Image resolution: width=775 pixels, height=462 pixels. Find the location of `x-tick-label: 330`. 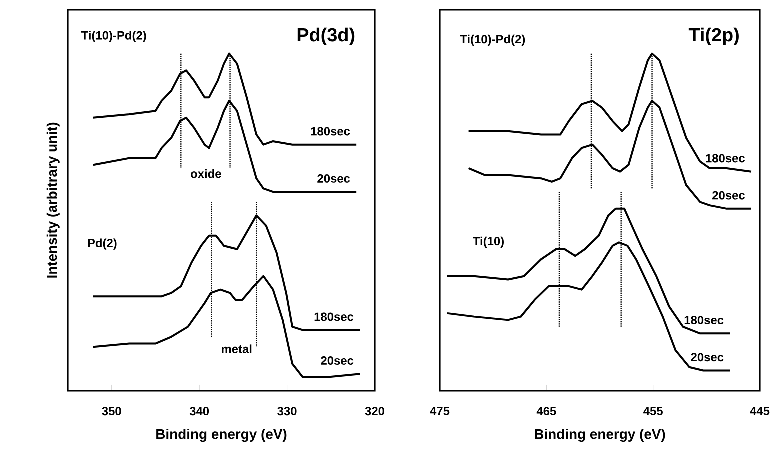

x-tick-label: 330 is located at coordinates (287, 411).